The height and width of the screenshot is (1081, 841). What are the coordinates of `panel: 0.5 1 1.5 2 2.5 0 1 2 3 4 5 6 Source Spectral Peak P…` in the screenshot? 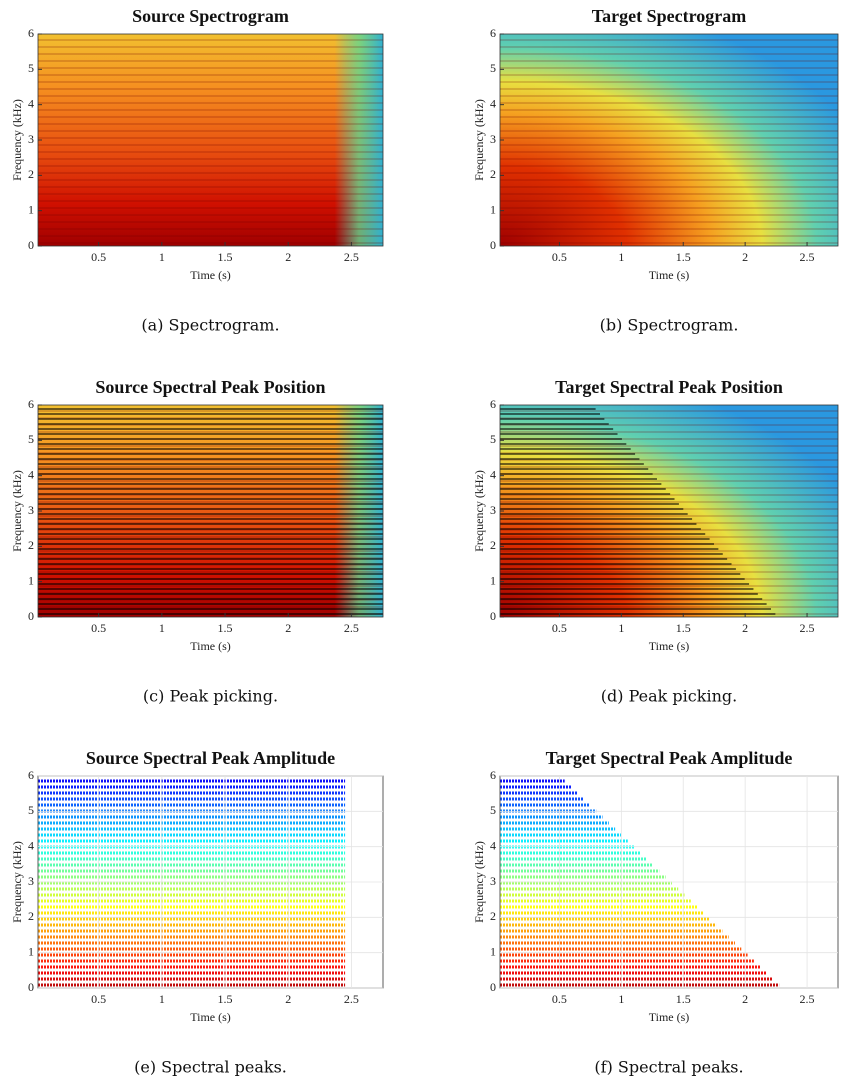 It's located at (197, 541).